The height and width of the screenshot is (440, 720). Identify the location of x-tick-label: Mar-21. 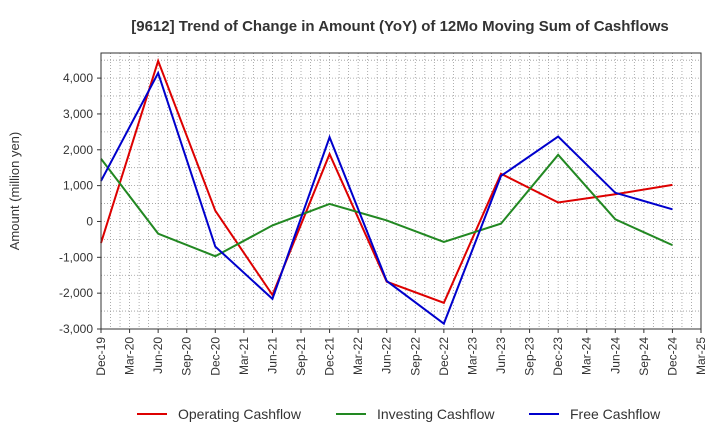
(244, 356).